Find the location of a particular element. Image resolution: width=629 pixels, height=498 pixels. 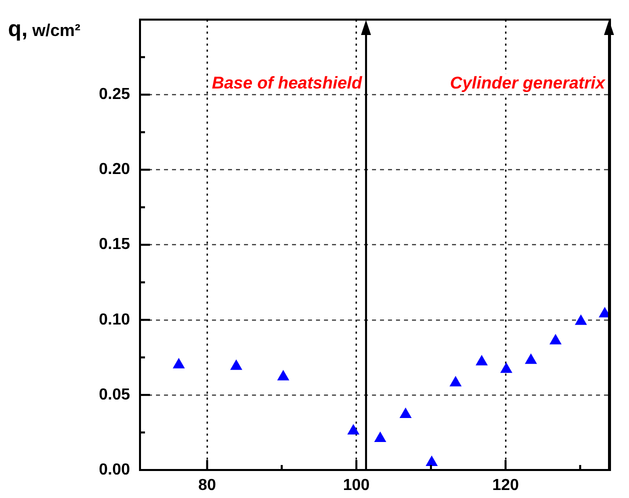

y-tick-label: 0.15 is located at coordinates (114, 245).